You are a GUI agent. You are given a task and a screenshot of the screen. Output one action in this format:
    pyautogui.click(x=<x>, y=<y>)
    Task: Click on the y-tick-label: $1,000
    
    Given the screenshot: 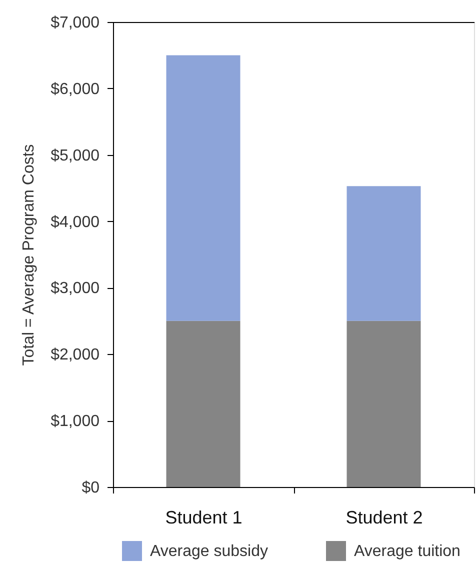 What is the action you would take?
    pyautogui.click(x=75, y=421)
    